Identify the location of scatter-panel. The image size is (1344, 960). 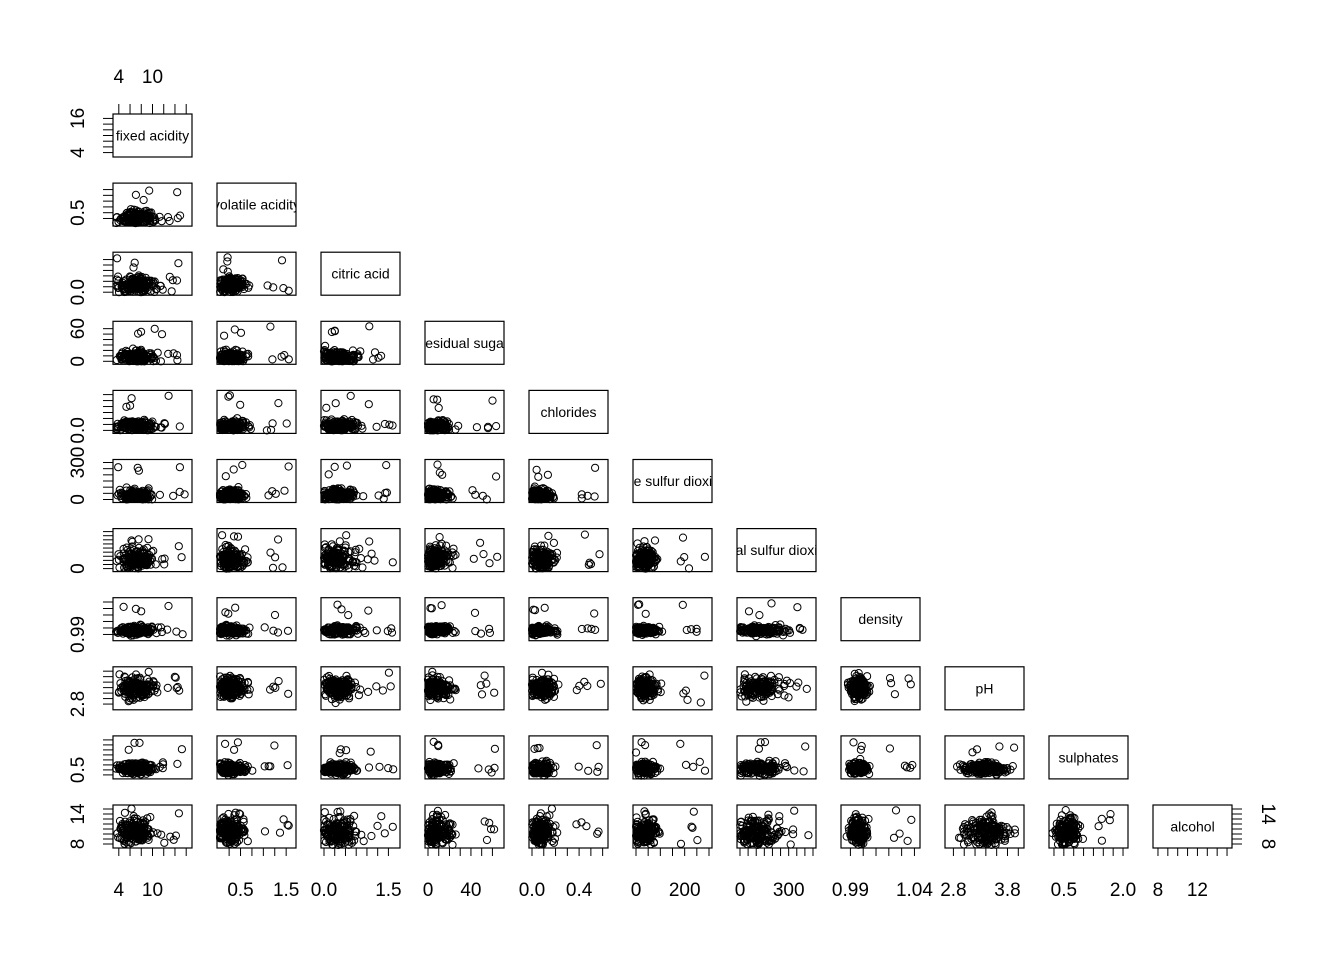
(152, 411).